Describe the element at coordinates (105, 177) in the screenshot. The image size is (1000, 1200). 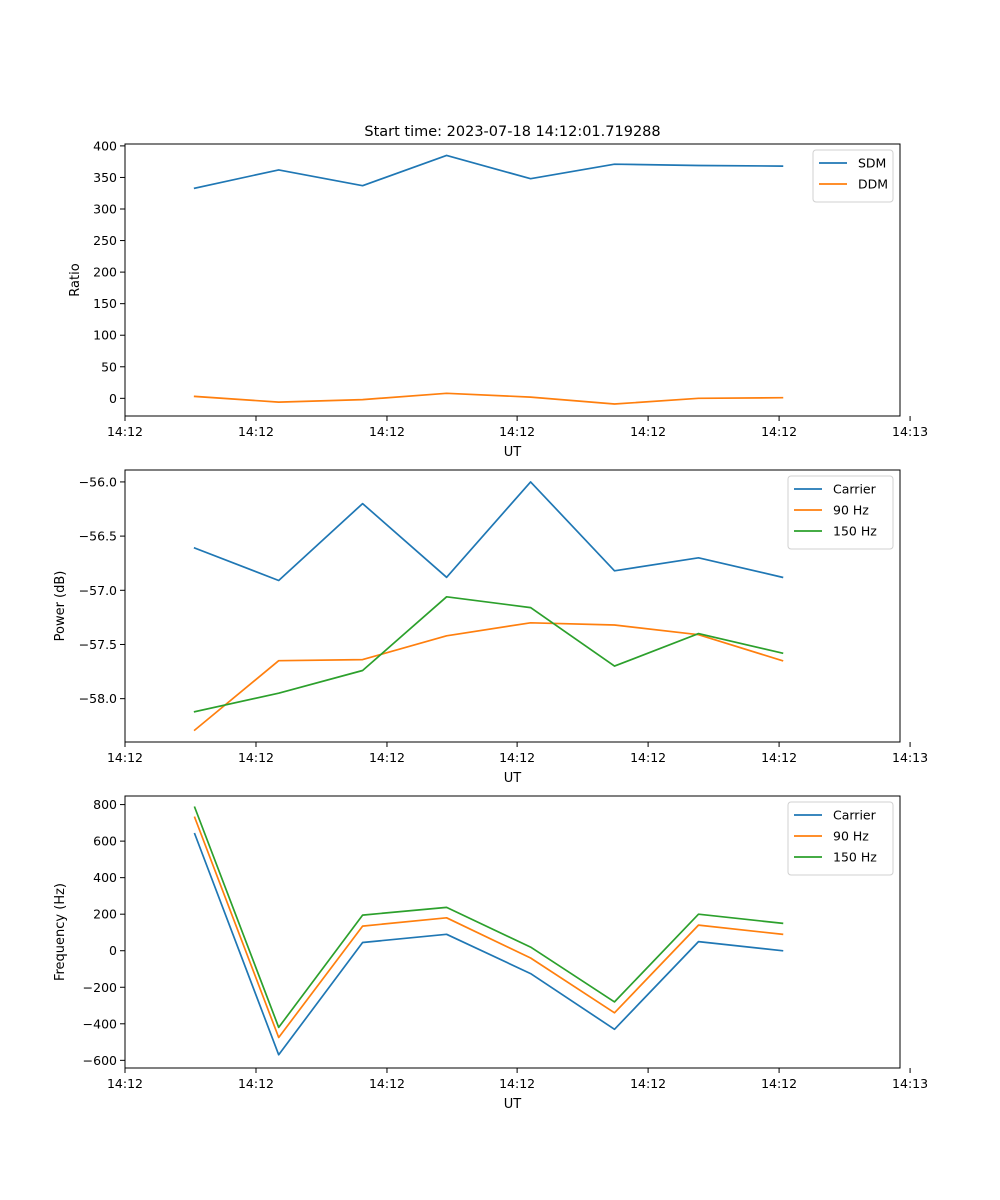
I see `y-tick-label: 350` at that location.